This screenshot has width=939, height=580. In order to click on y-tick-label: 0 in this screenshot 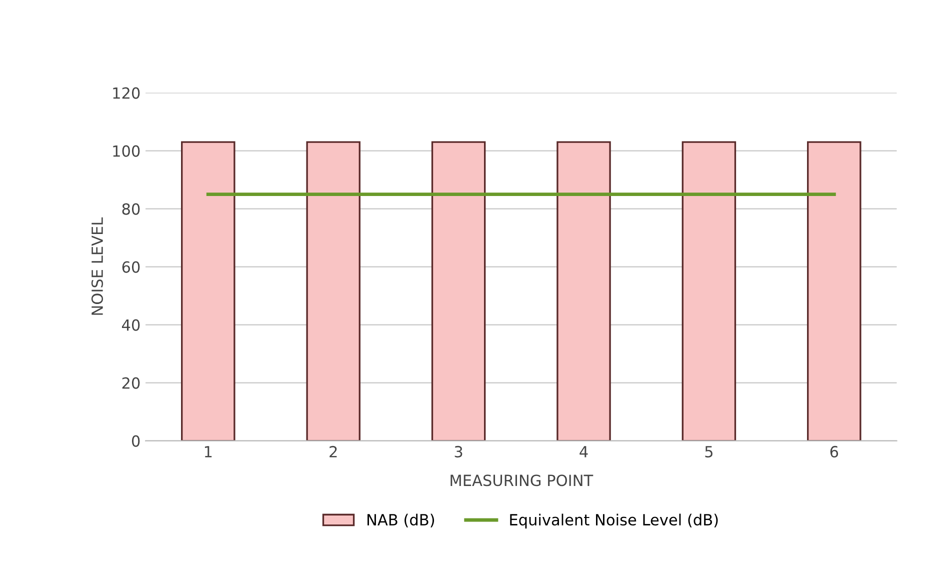, I will do `click(136, 441)`.